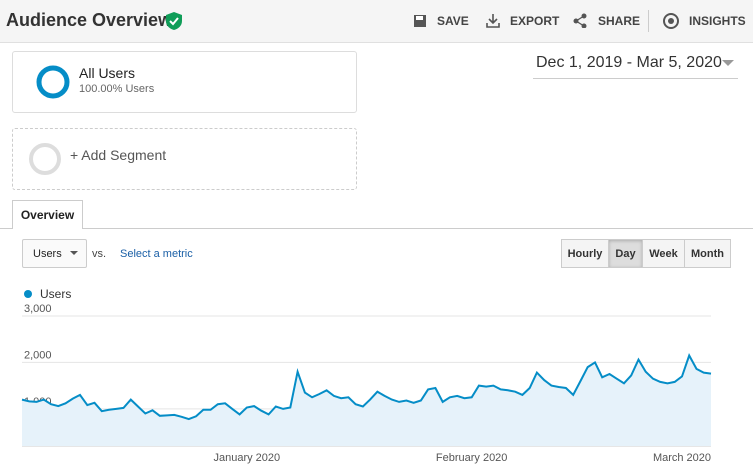 Image resolution: width=753 pixels, height=466 pixels. Describe the element at coordinates (663, 253) in the screenshot. I see `week-button: Week` at that location.